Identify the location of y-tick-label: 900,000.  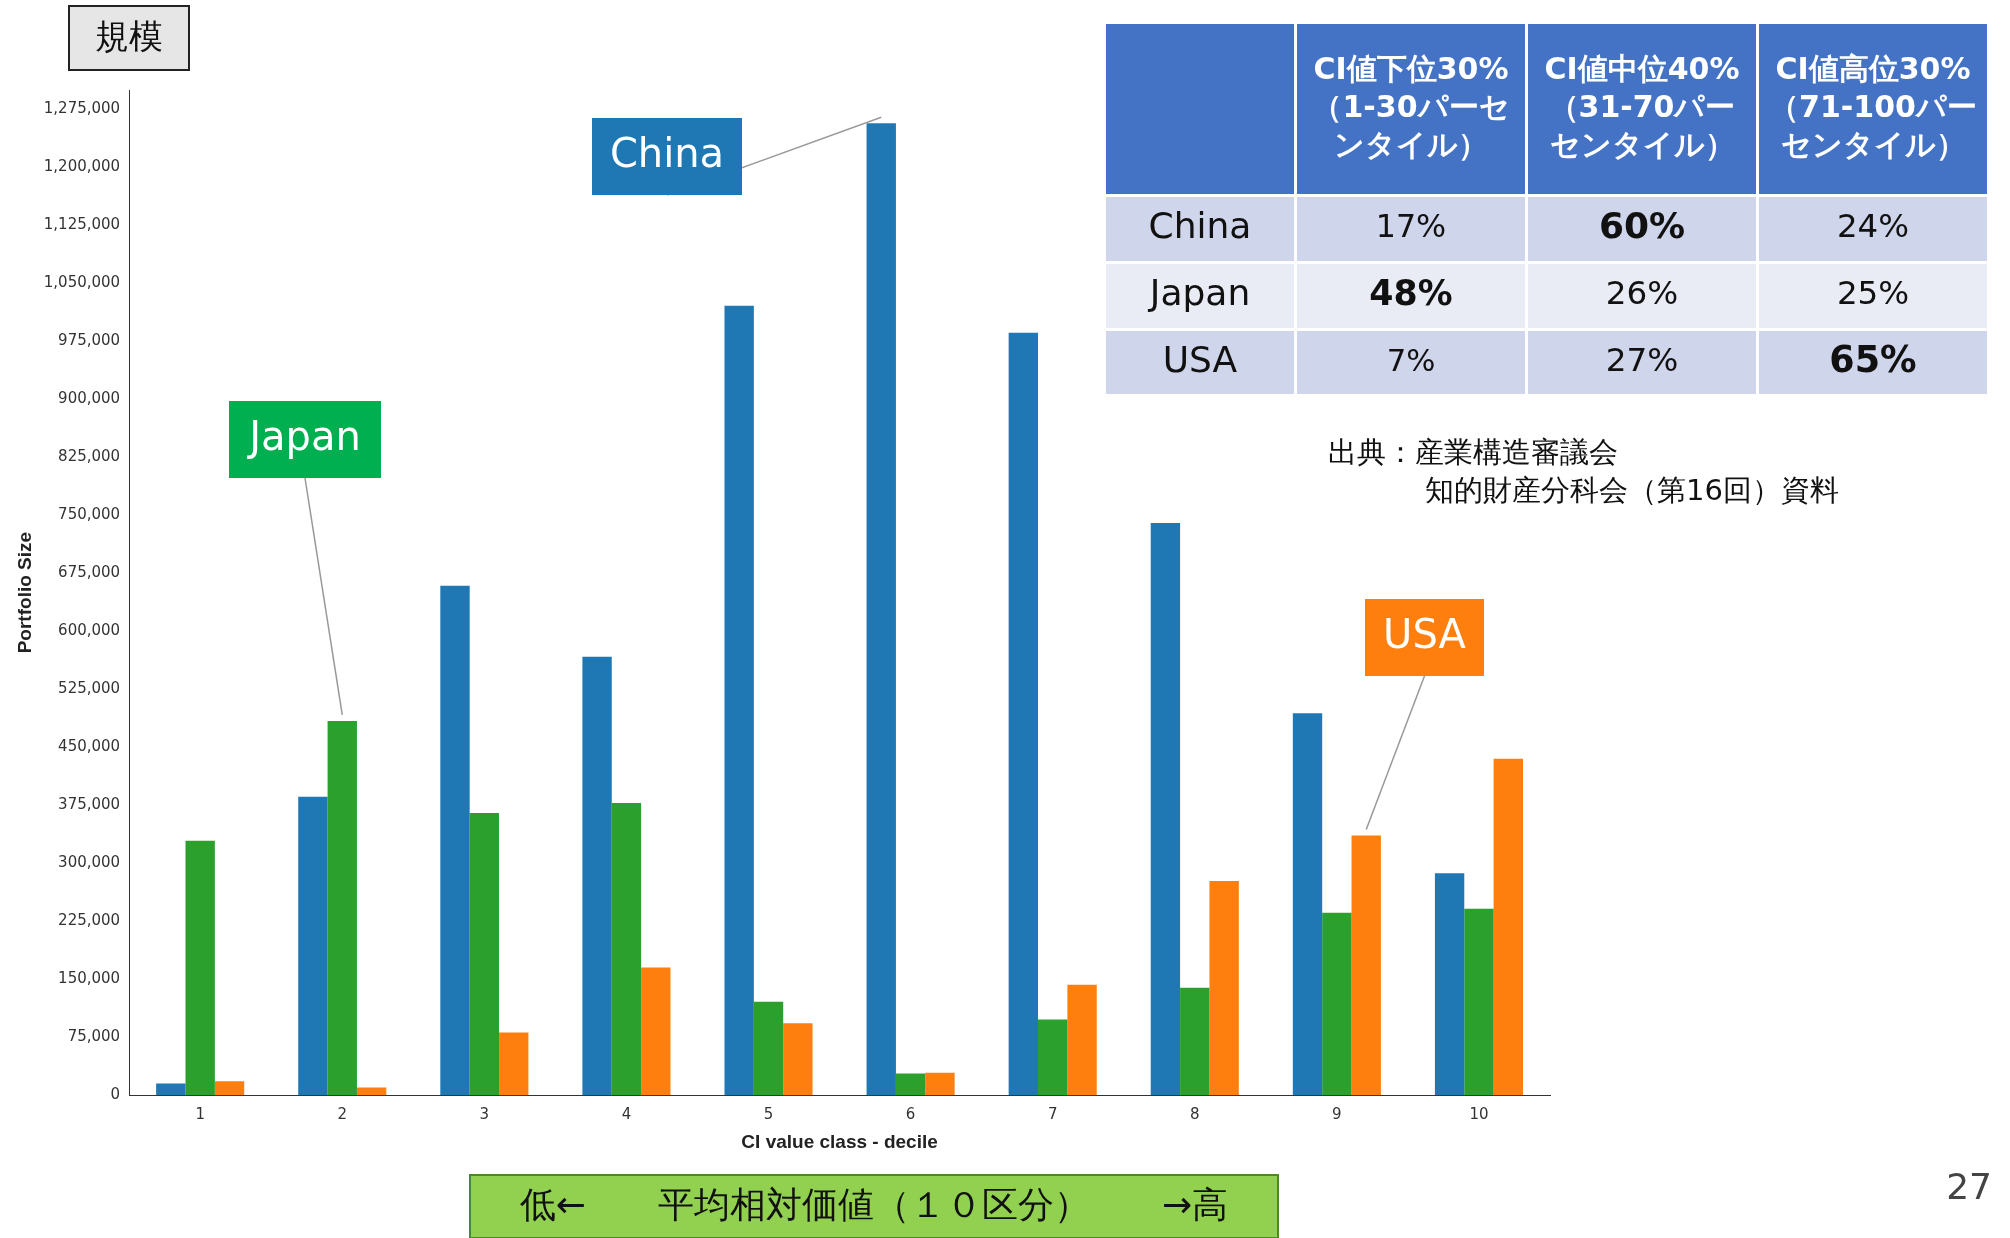
(89, 398).